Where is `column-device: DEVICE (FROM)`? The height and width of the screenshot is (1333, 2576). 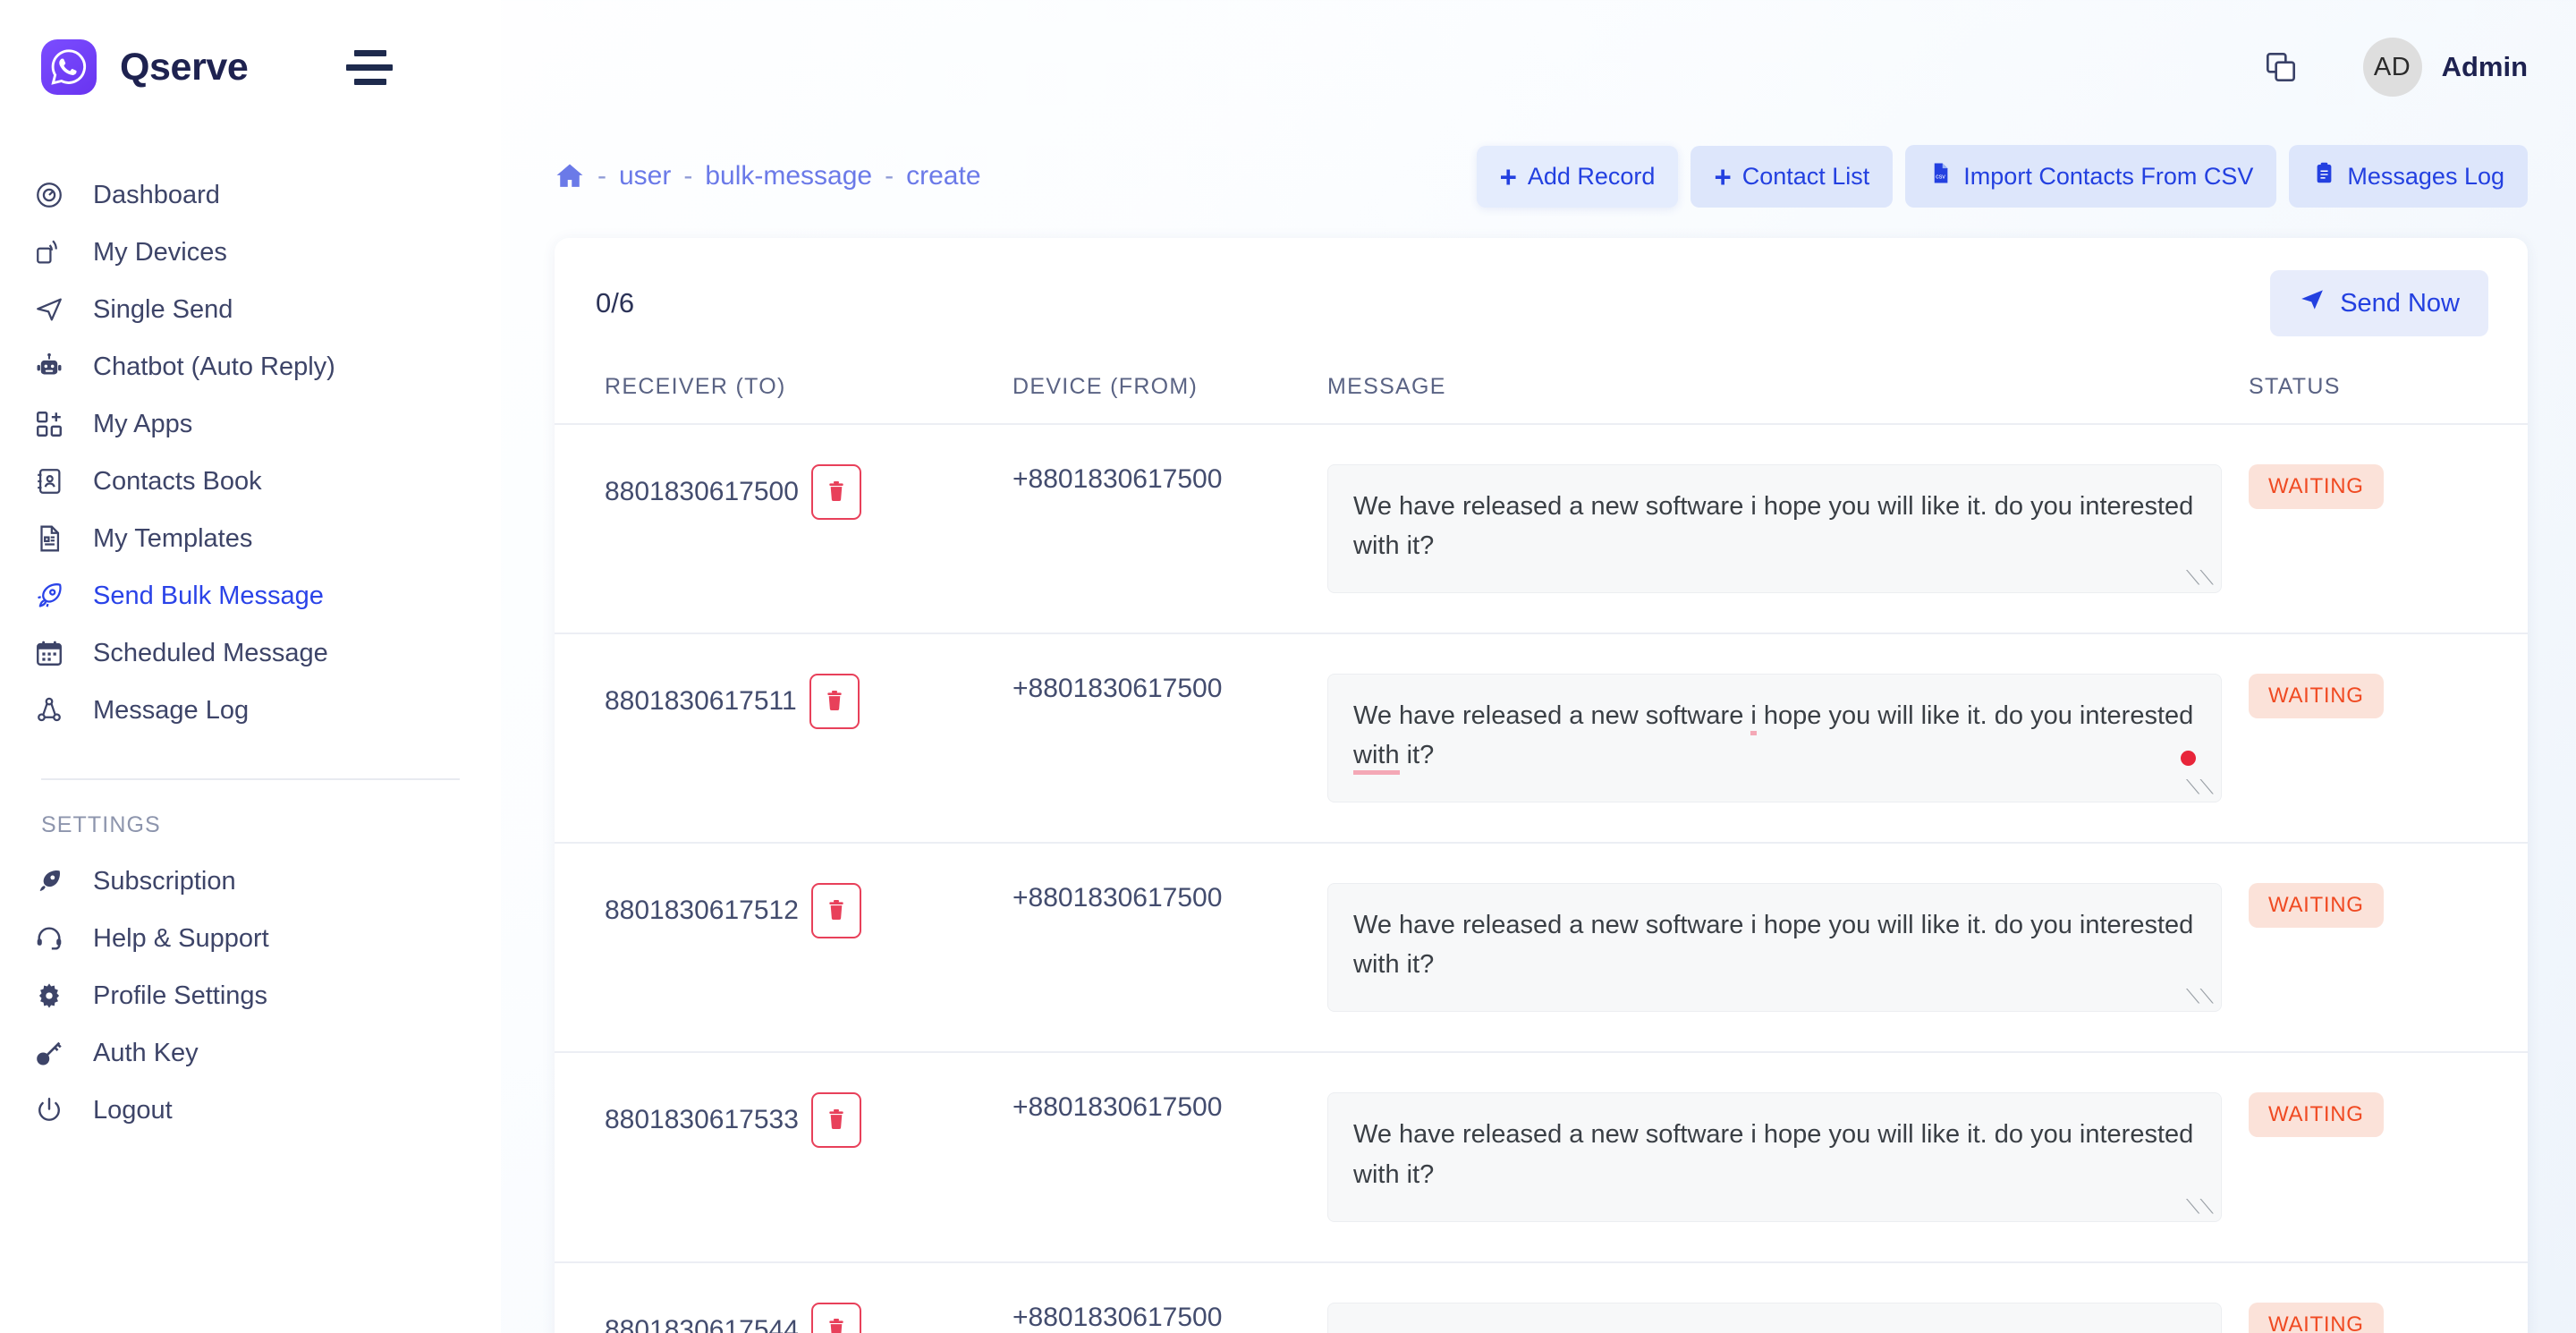
column-device: DEVICE (FROM) is located at coordinates (1170, 394).